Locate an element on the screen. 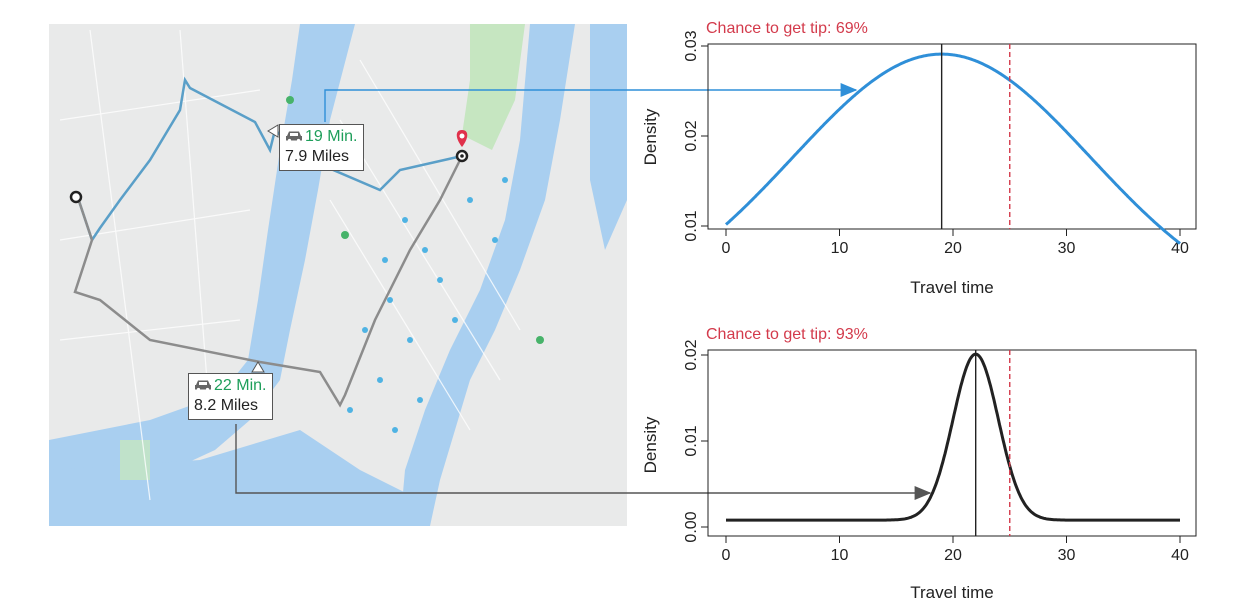  y-tick-label: 0.00 is located at coordinates (691, 526).